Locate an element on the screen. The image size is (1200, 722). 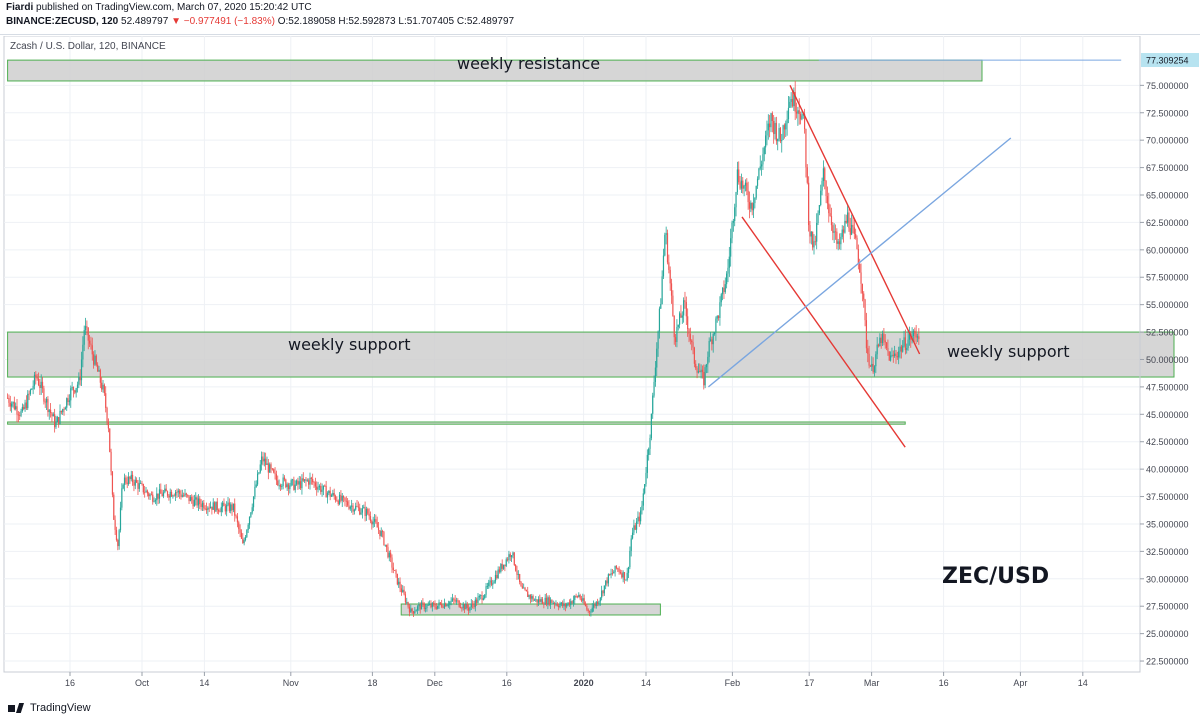
zone-rectangle is located at coordinates (495, 70).